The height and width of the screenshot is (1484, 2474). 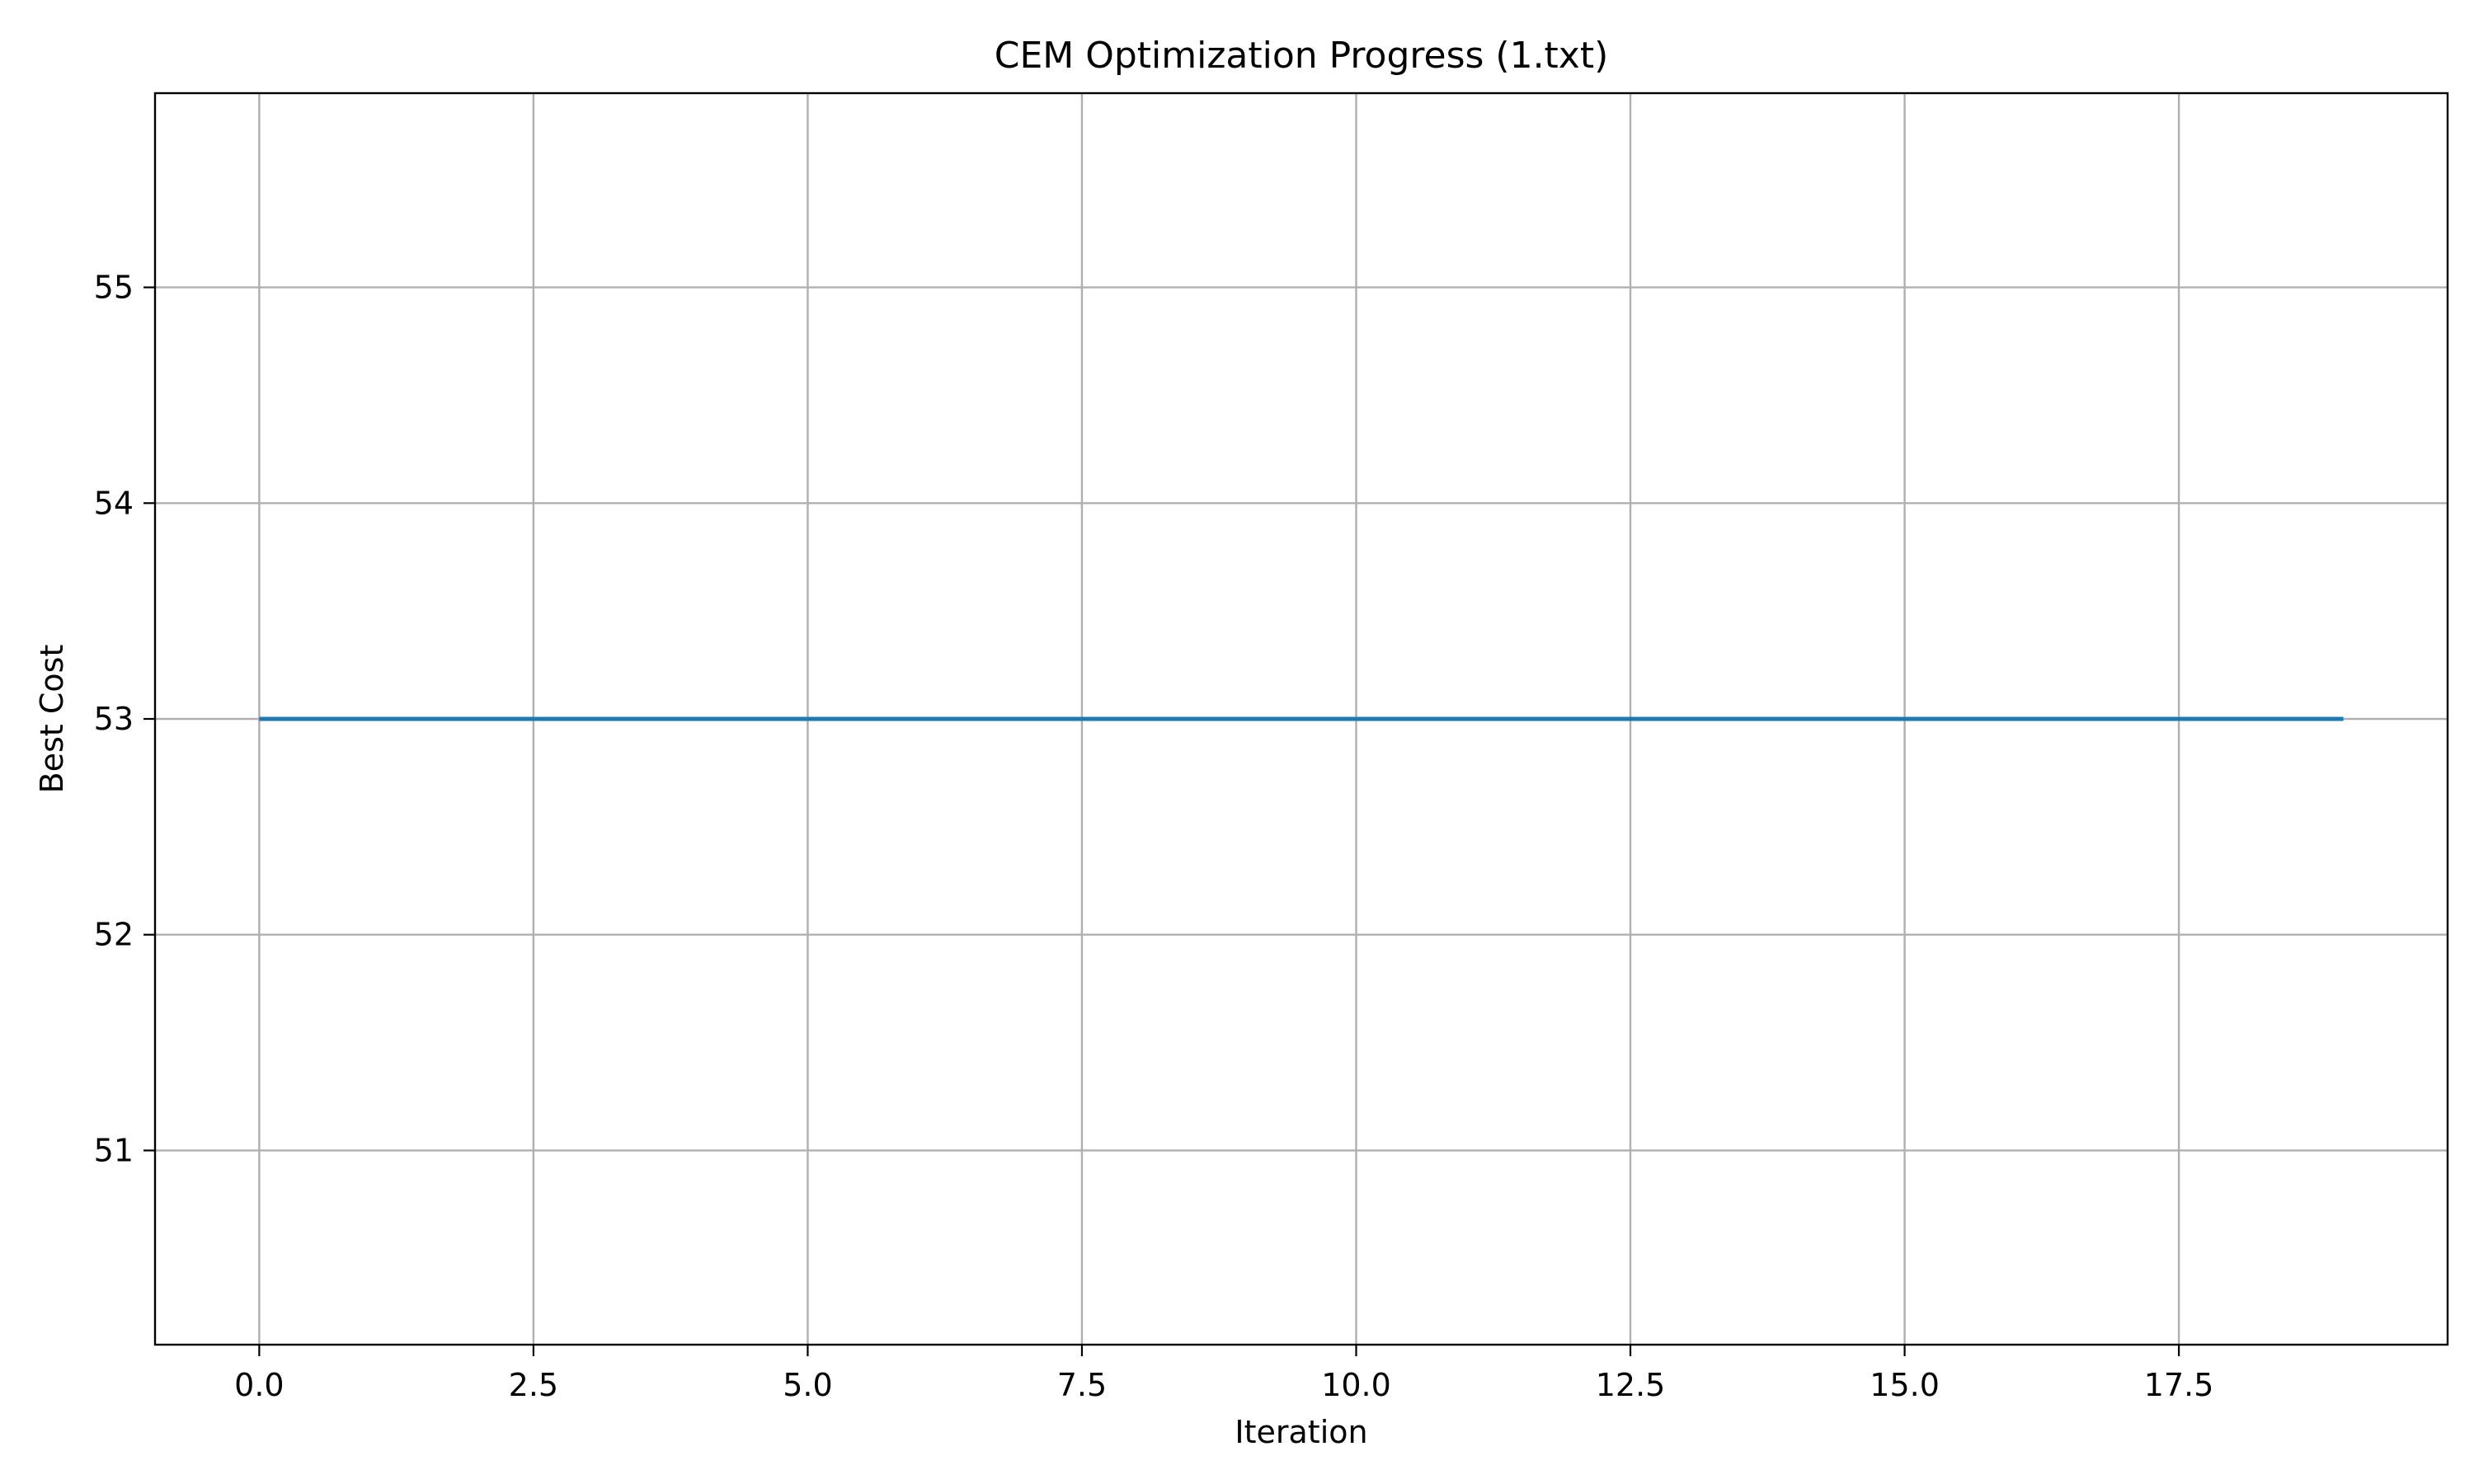 What do you see at coordinates (1302, 56) in the screenshot?
I see `chart-title: CEM Optimization Progress (1.txt)` at bounding box center [1302, 56].